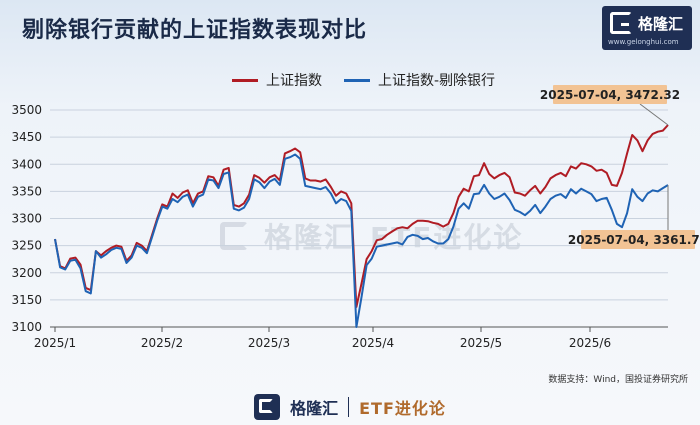 This screenshot has height=425, width=700. I want to click on logo-url: www.gelonghui.com, so click(643, 42).